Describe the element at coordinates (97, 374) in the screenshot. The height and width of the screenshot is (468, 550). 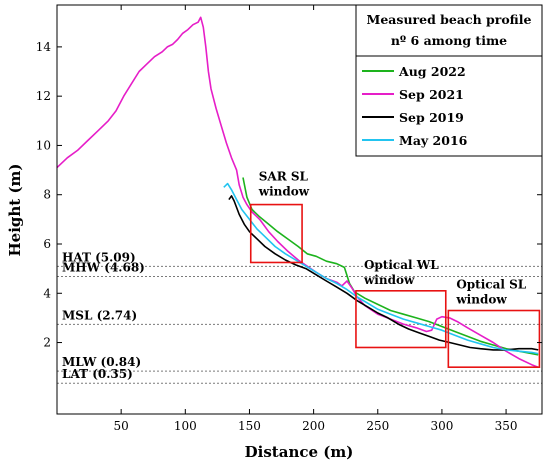
I see `reference-label-4: LAT (0.35)` at that location.